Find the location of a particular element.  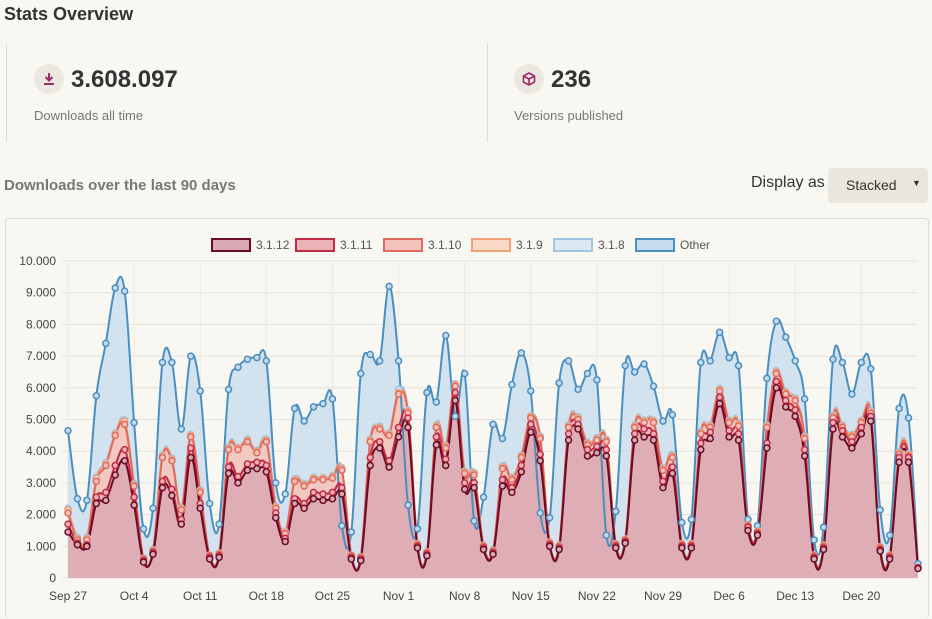

x-tick-label: Sep 27 is located at coordinates (68, 596).